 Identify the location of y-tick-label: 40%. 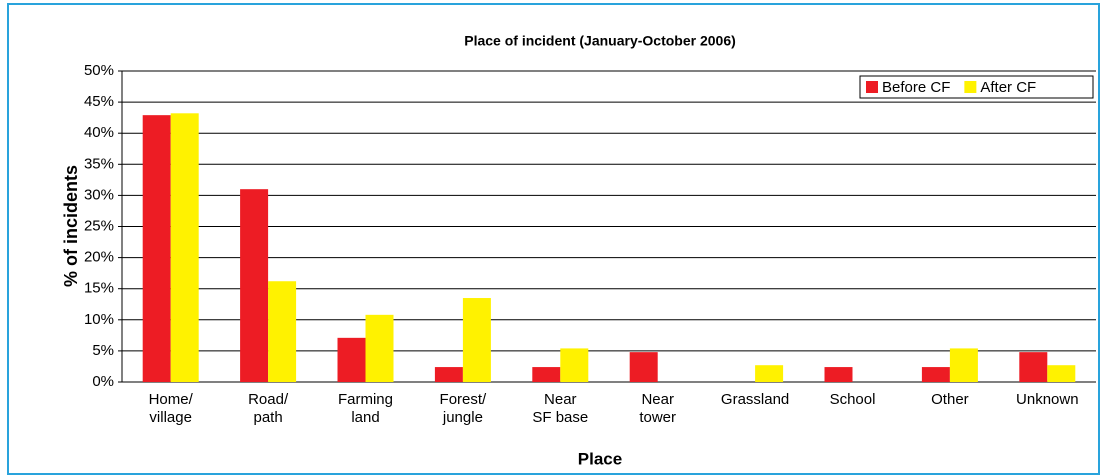
(99, 132).